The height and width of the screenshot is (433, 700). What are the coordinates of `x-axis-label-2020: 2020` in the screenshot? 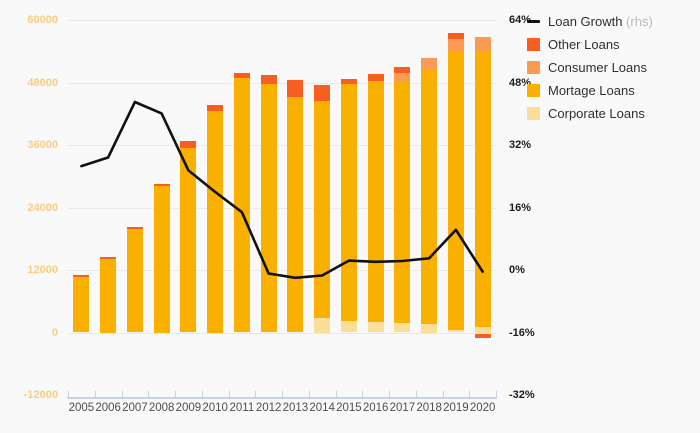 It's located at (482, 408).